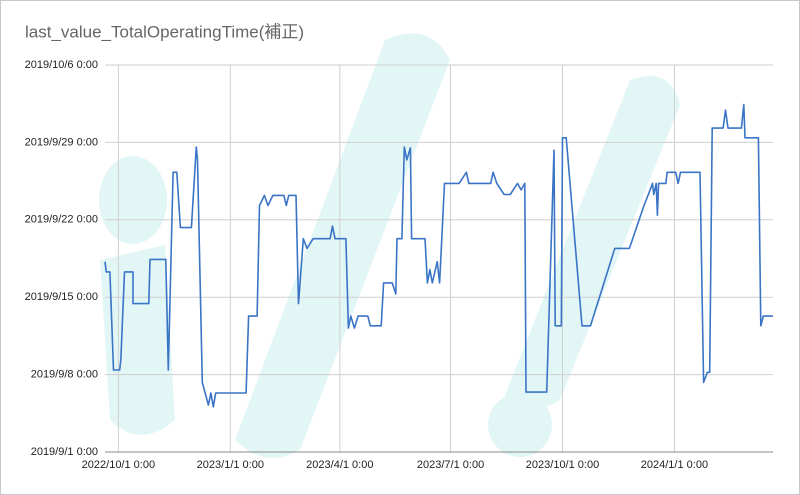 The width and height of the screenshot is (800, 495). I want to click on y-tick-label: 2019/9/15 0:00, so click(61, 297).